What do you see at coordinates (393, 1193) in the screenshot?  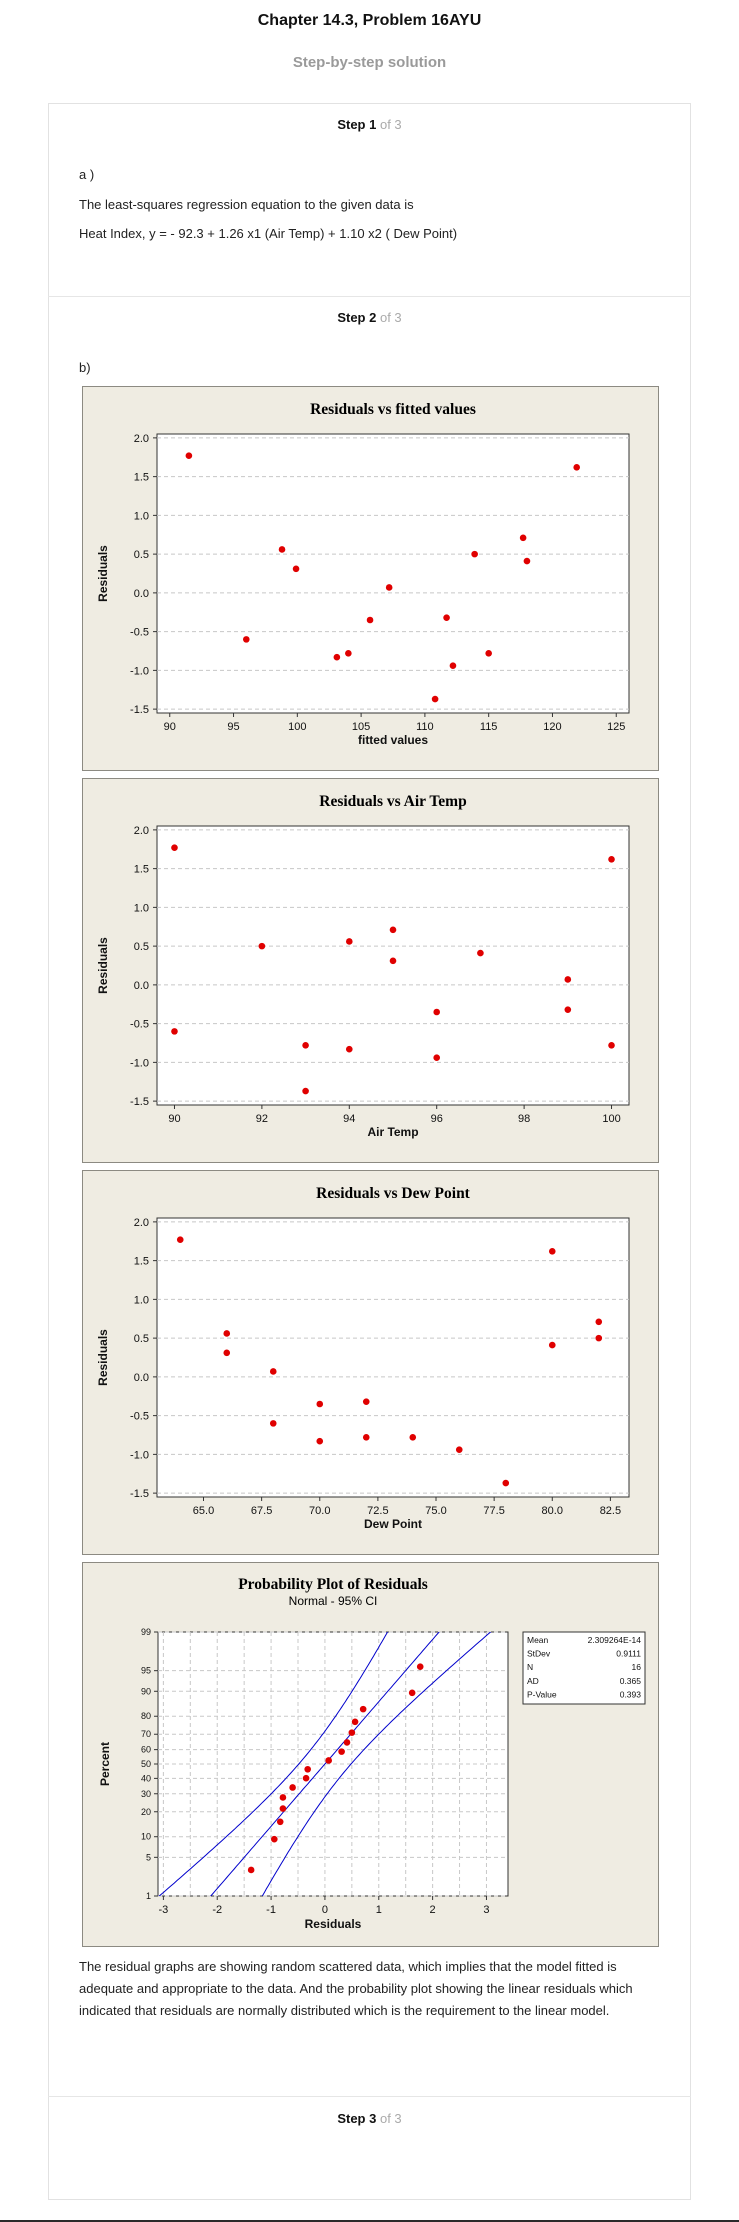 I see `chart-title: Residuals vs Dew Point` at bounding box center [393, 1193].